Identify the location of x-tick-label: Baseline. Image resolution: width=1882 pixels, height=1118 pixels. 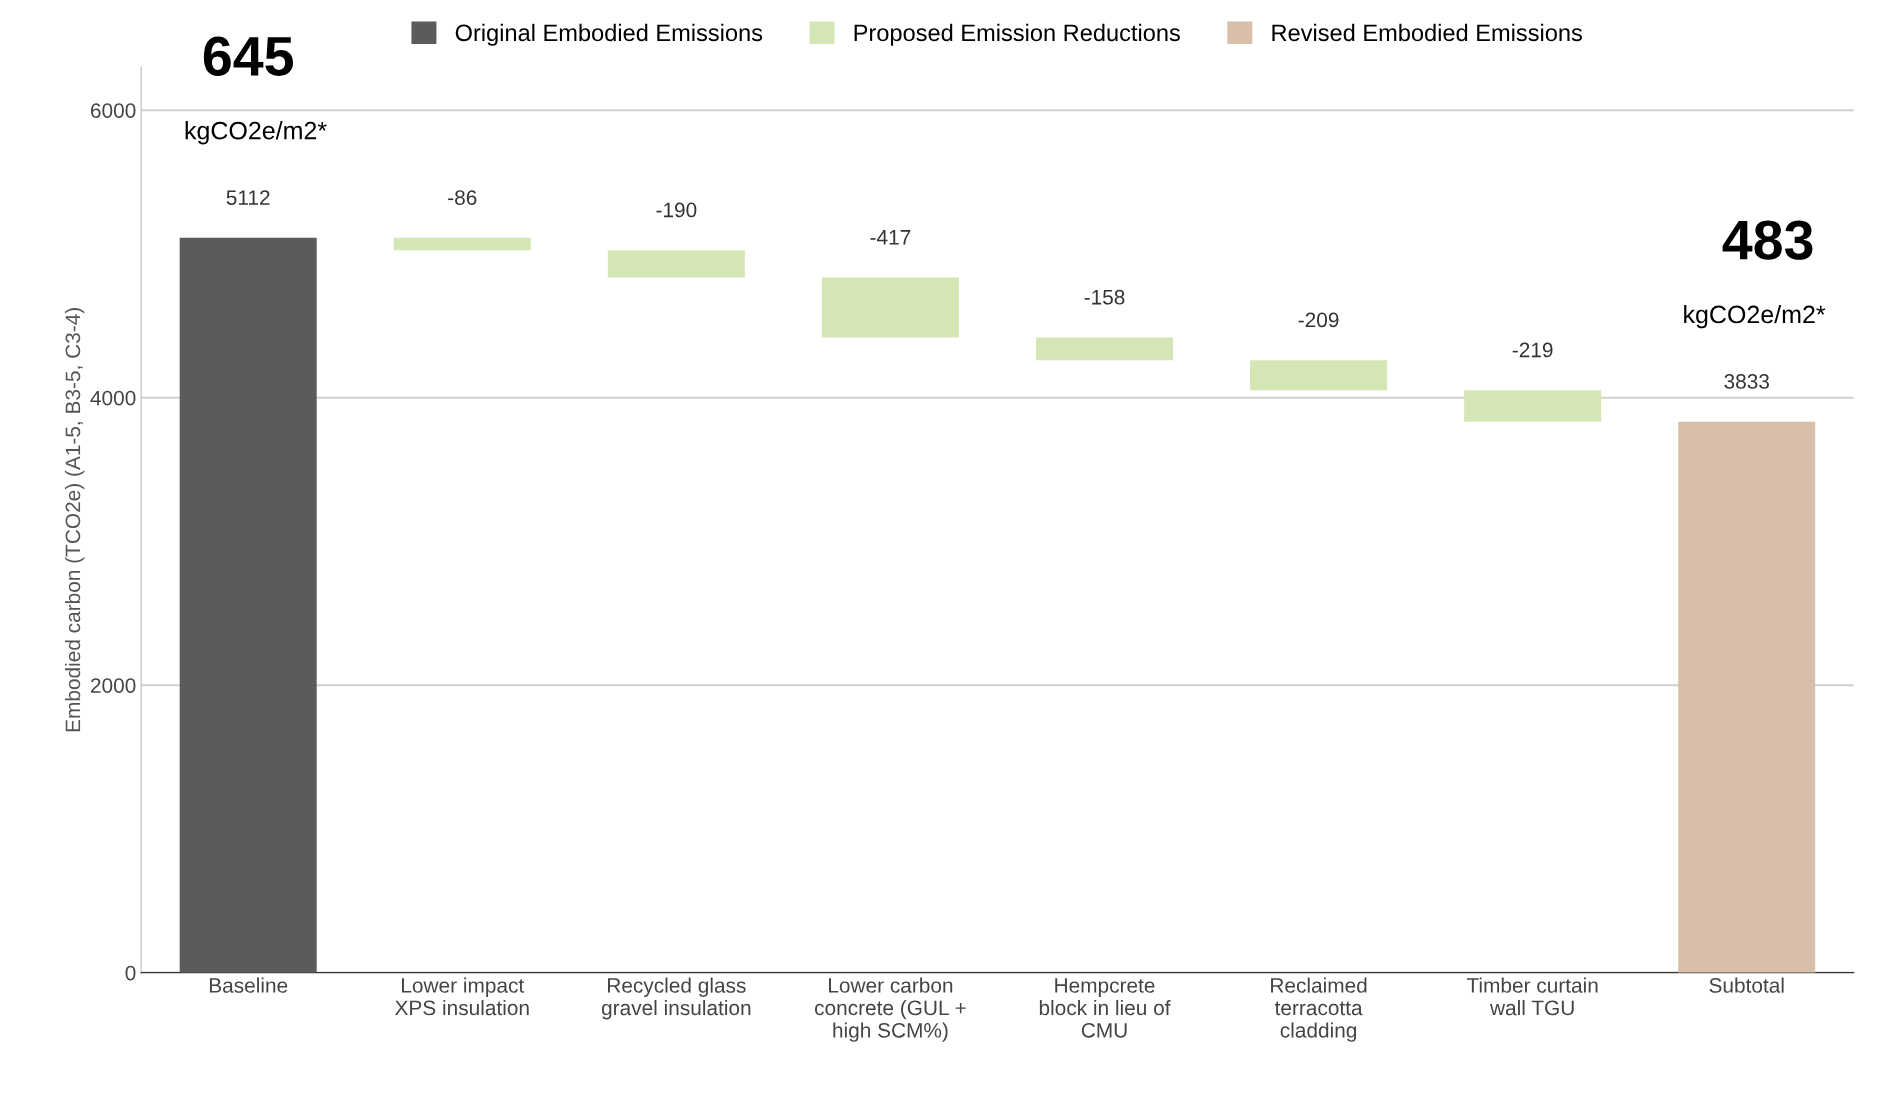
(248, 985).